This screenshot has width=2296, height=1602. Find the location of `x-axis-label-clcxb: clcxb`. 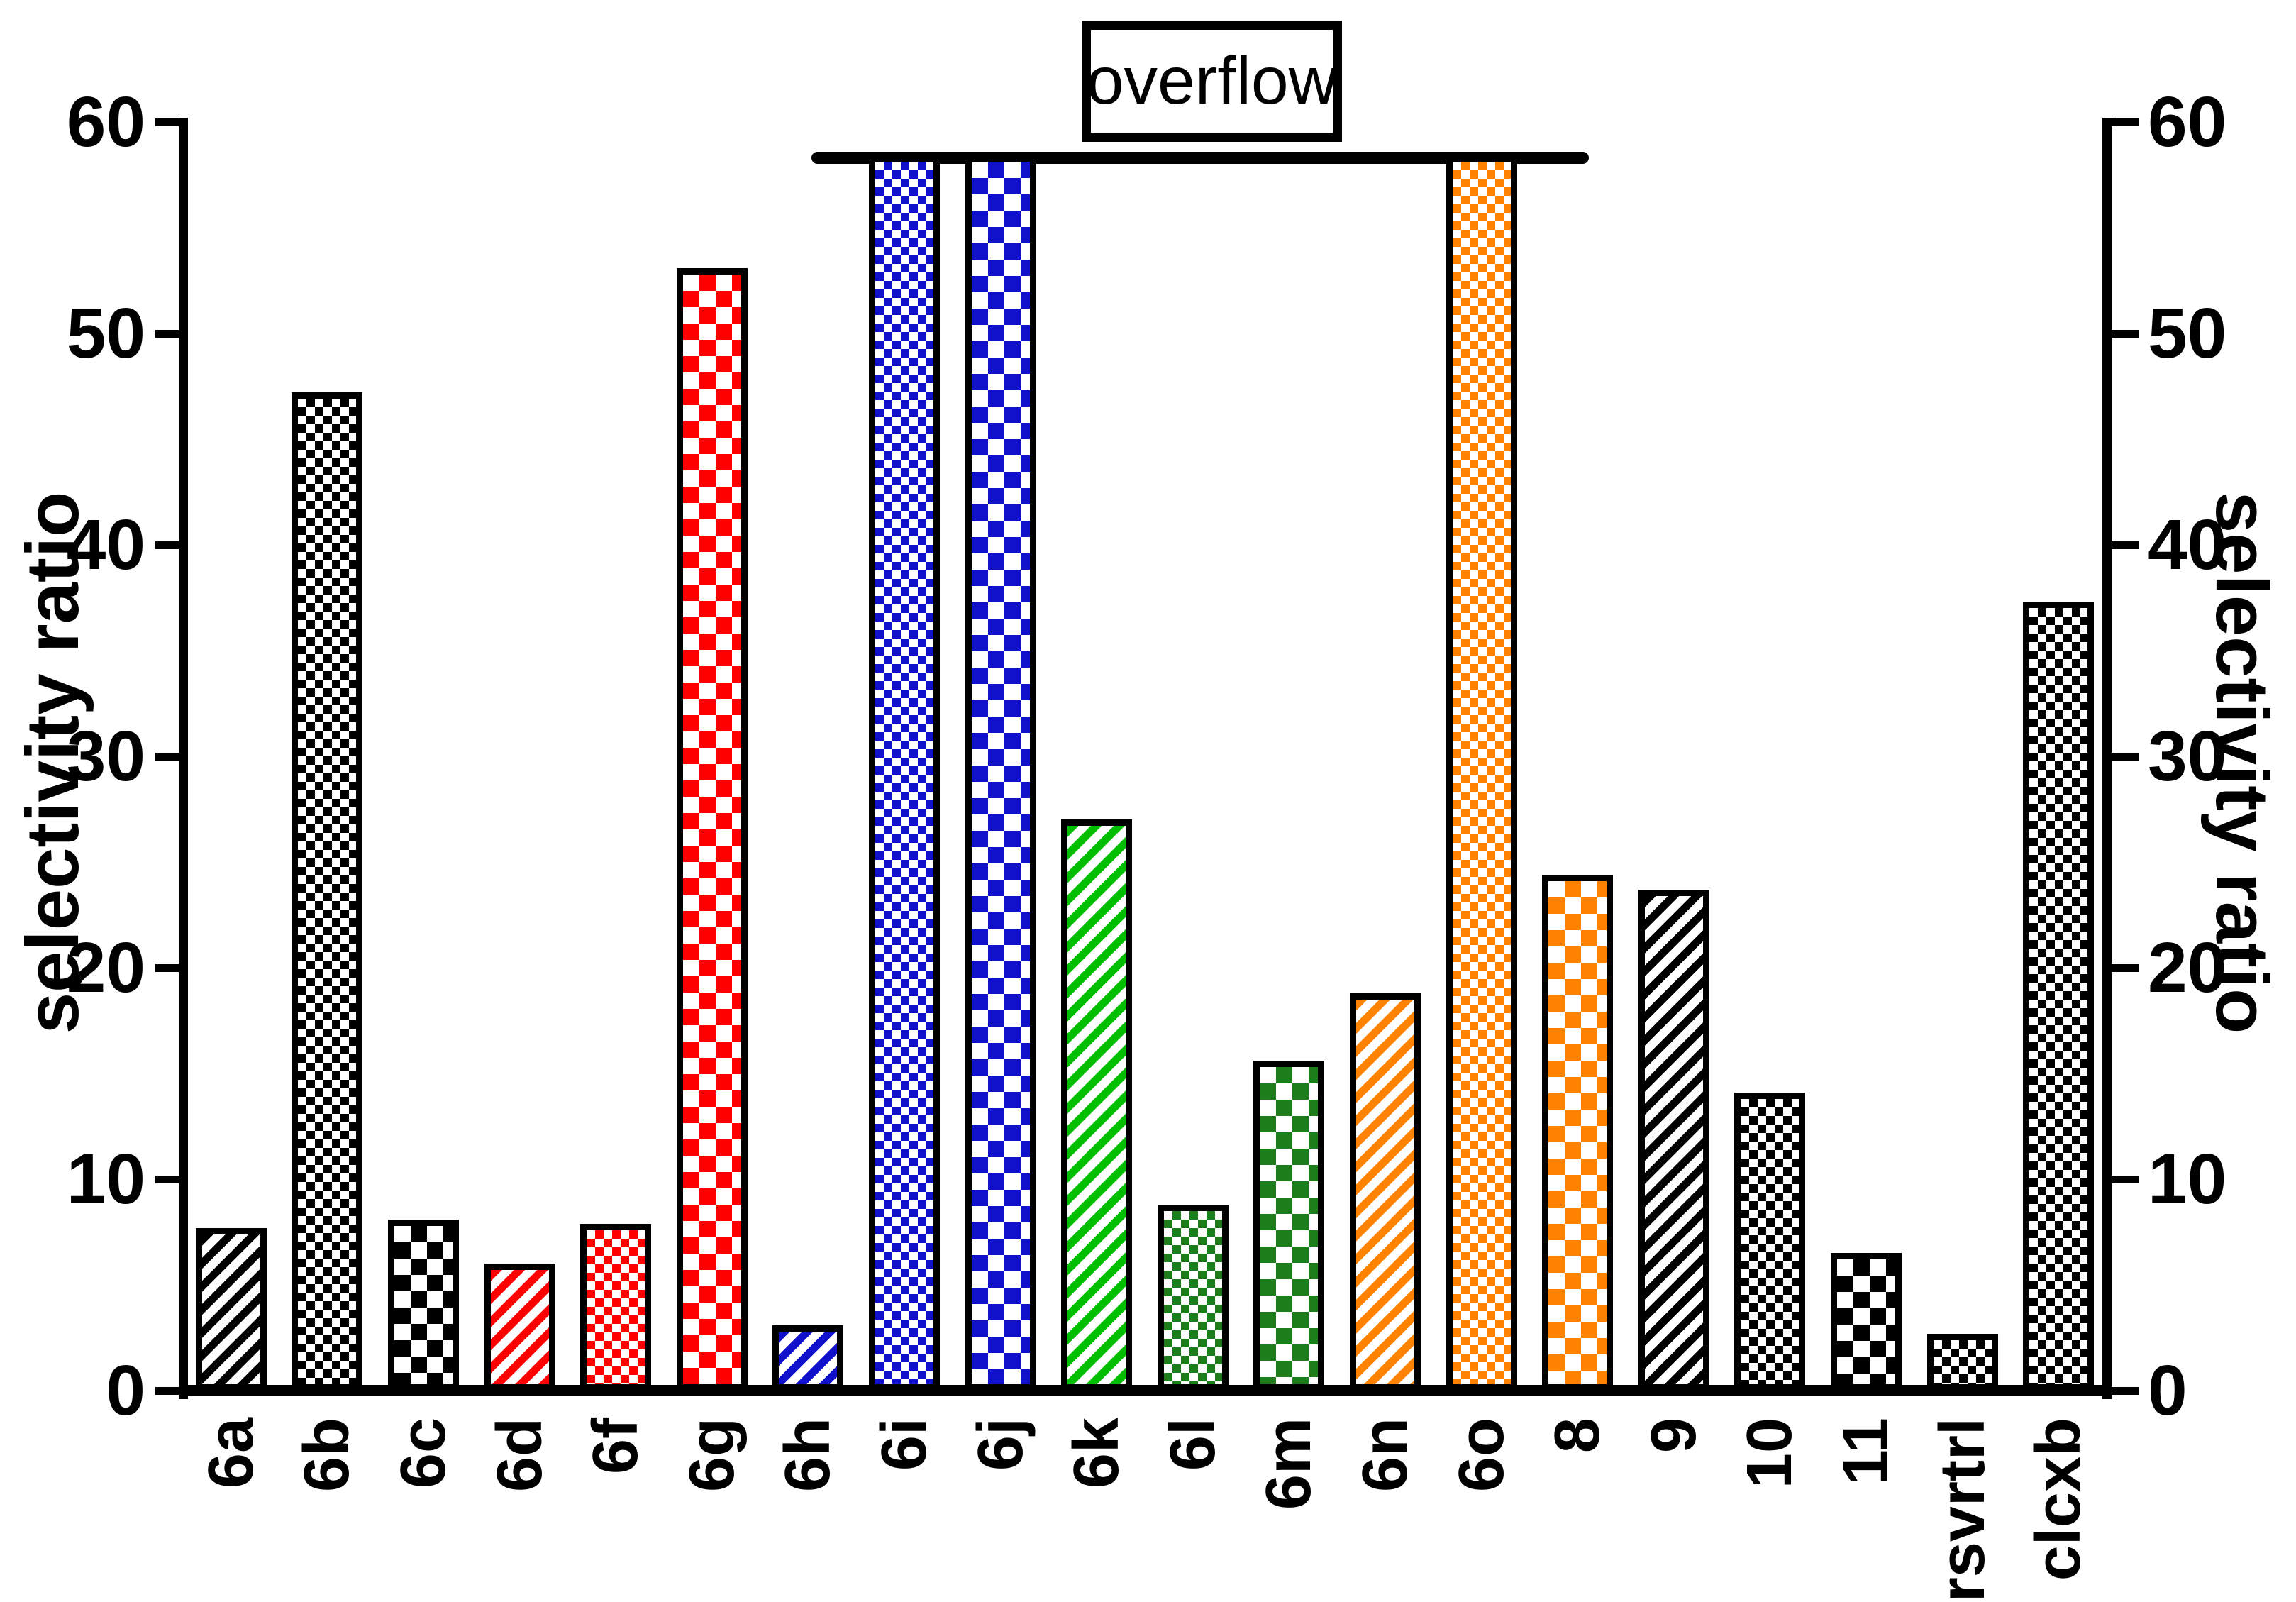

x-axis-label-clcxb: clcxb is located at coordinates (2059, 1499).